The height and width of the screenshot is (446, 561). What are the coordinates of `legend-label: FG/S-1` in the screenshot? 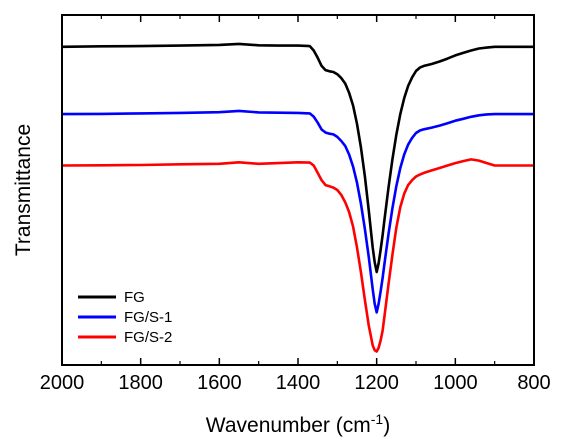 It's located at (148, 317).